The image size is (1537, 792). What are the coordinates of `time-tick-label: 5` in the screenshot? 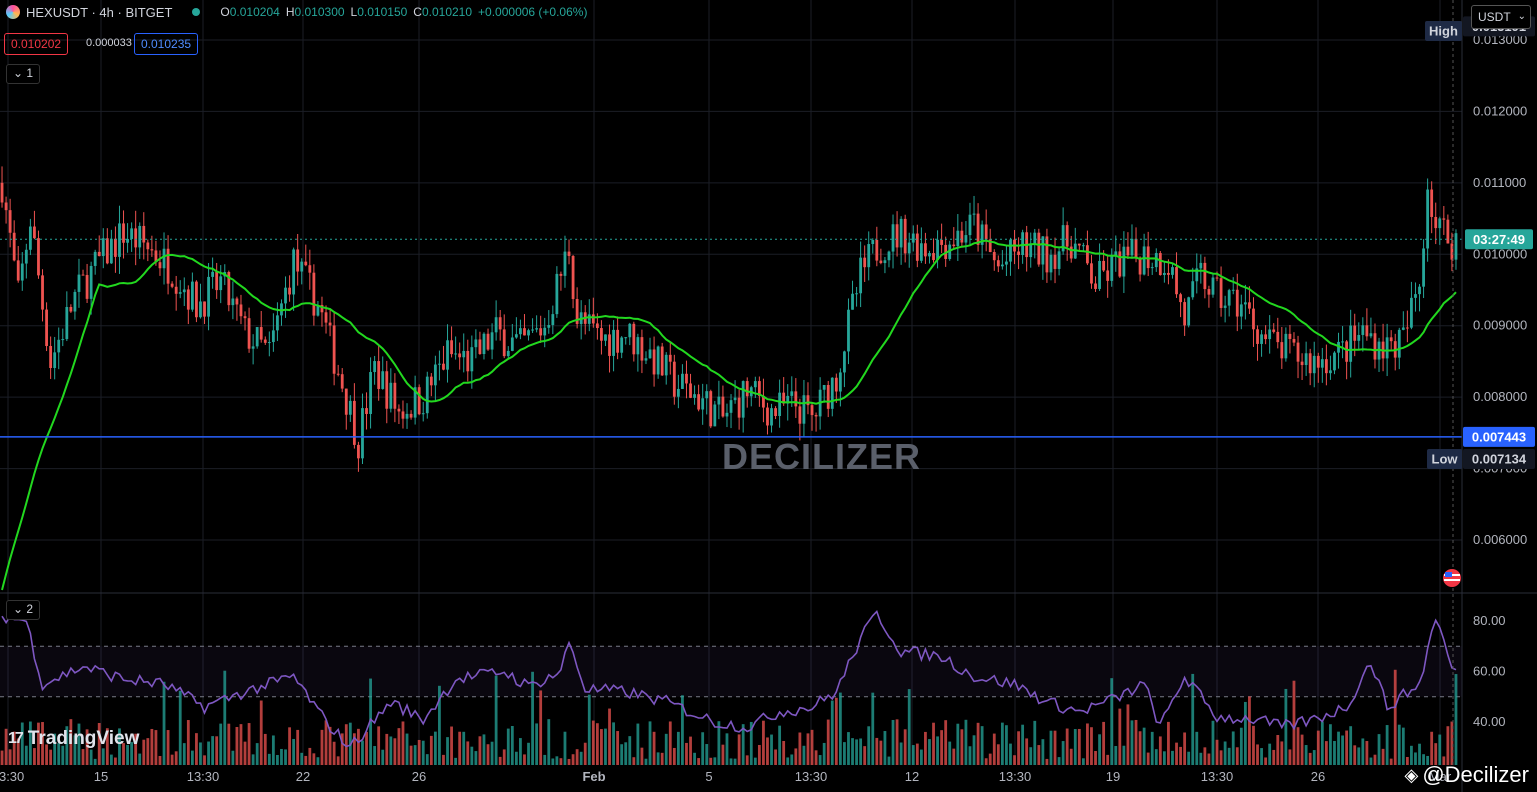 It's located at (708, 776).